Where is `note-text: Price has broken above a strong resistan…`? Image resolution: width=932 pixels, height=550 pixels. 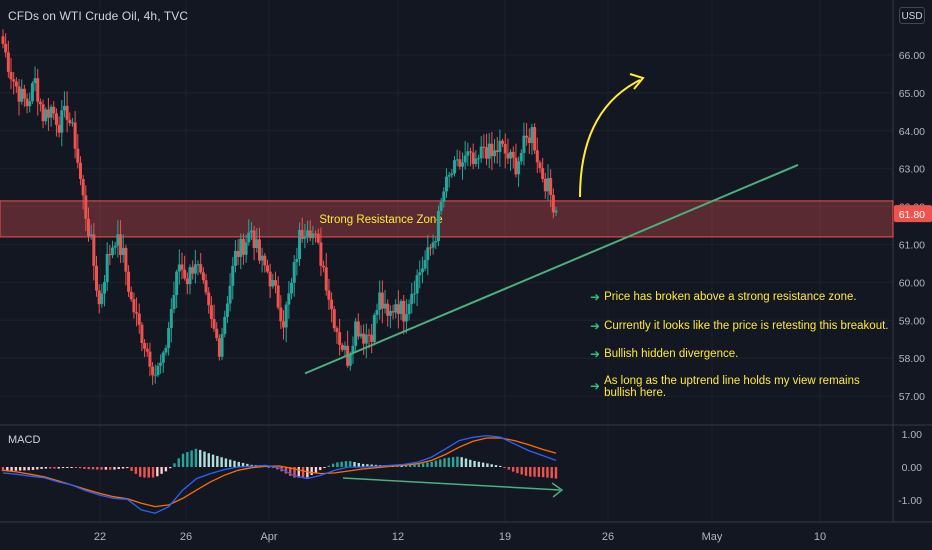
note-text: Price has broken above a strong resistan… is located at coordinates (730, 297).